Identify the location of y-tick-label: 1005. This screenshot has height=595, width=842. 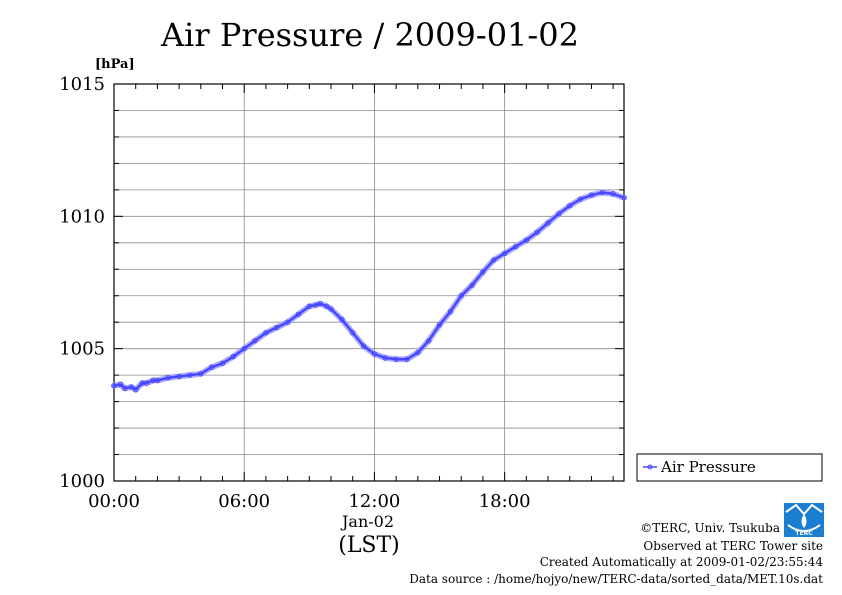
(82, 349).